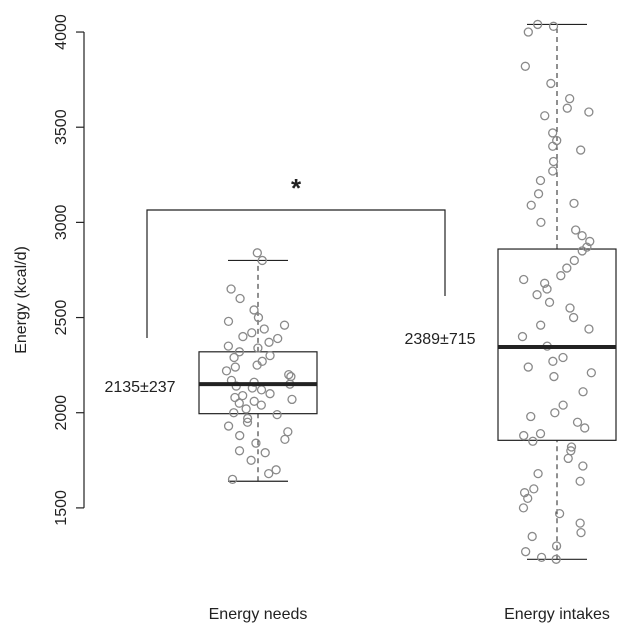 Image resolution: width=621 pixels, height=630 pixels. I want to click on y-tick-label: 2000, so click(61, 413).